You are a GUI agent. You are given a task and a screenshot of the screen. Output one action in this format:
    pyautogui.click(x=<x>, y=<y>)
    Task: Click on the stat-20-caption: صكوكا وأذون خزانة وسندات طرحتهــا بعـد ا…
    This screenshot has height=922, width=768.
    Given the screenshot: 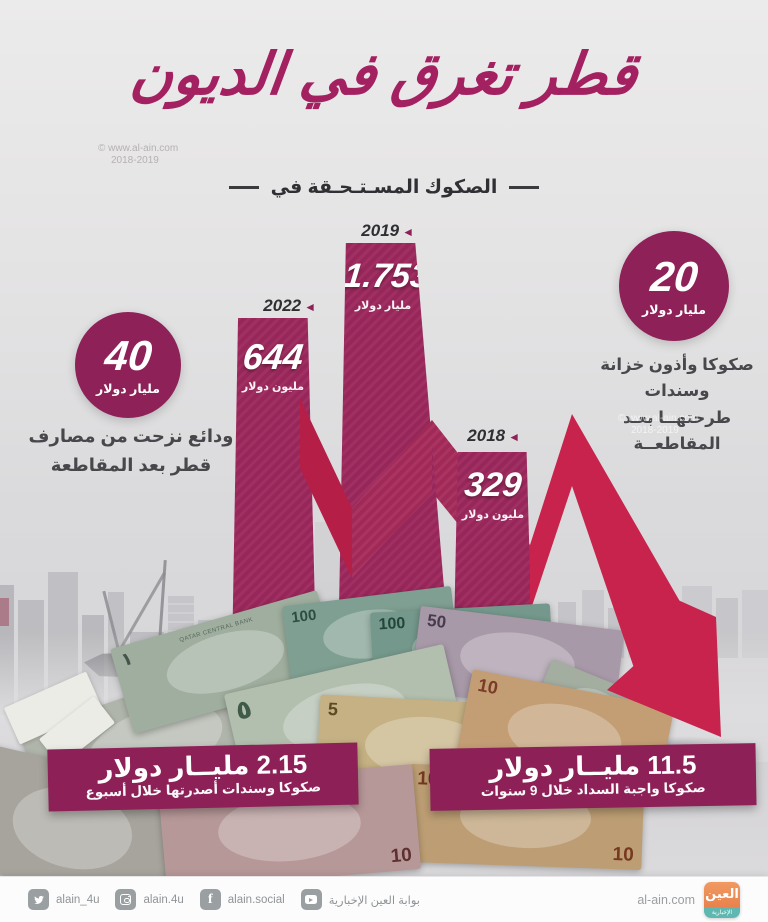 What is the action you would take?
    pyautogui.click(x=677, y=405)
    